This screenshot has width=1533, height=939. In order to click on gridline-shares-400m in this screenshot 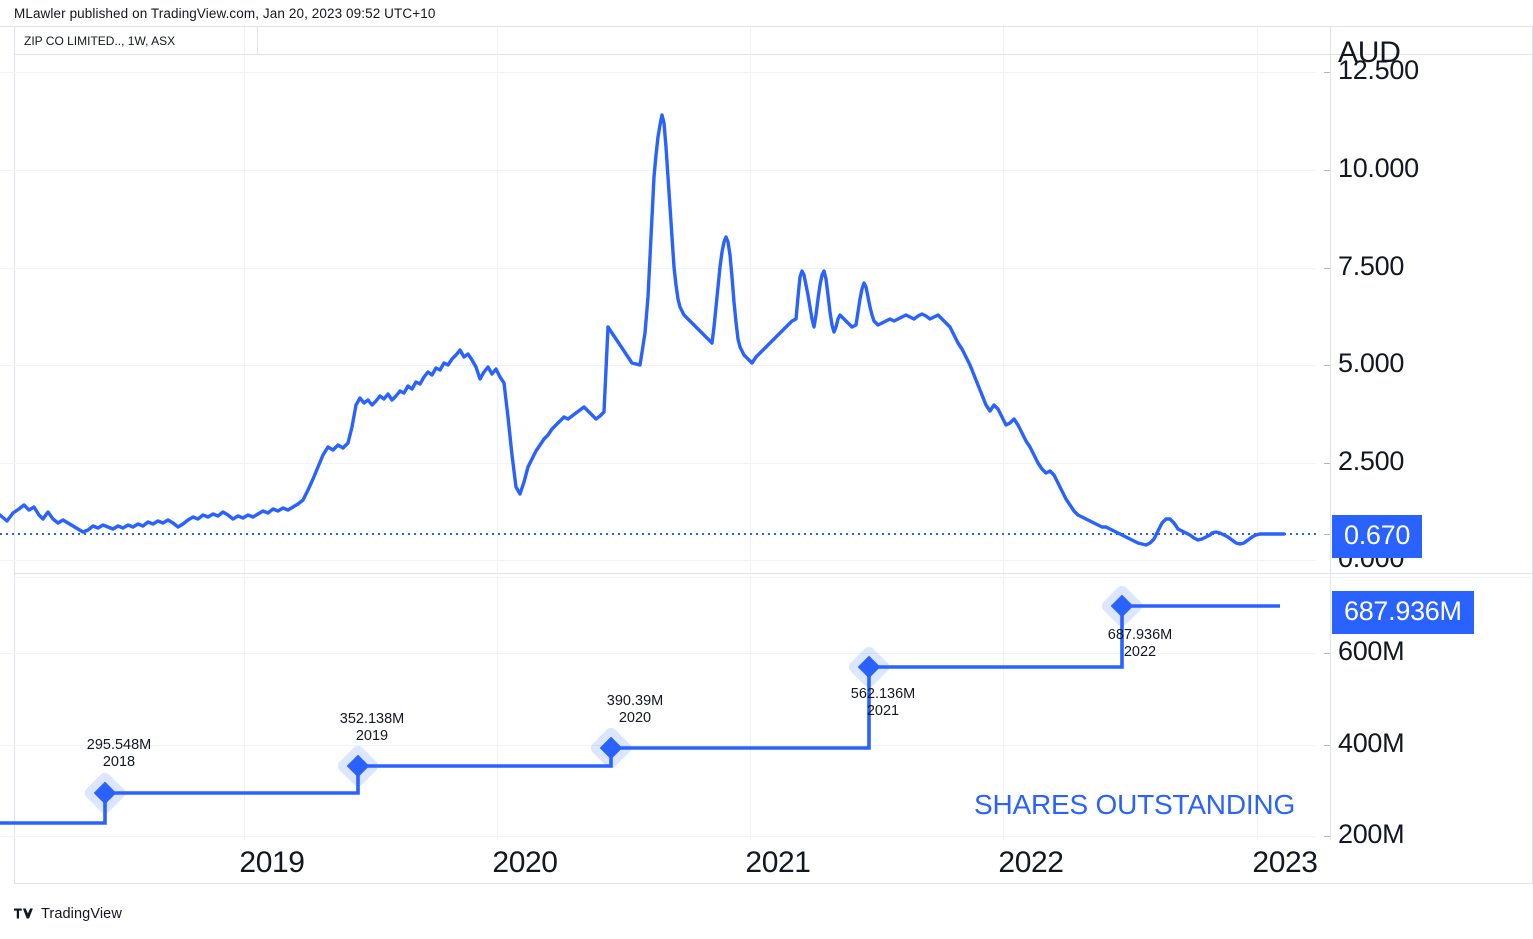, I will do `click(658, 745)`.